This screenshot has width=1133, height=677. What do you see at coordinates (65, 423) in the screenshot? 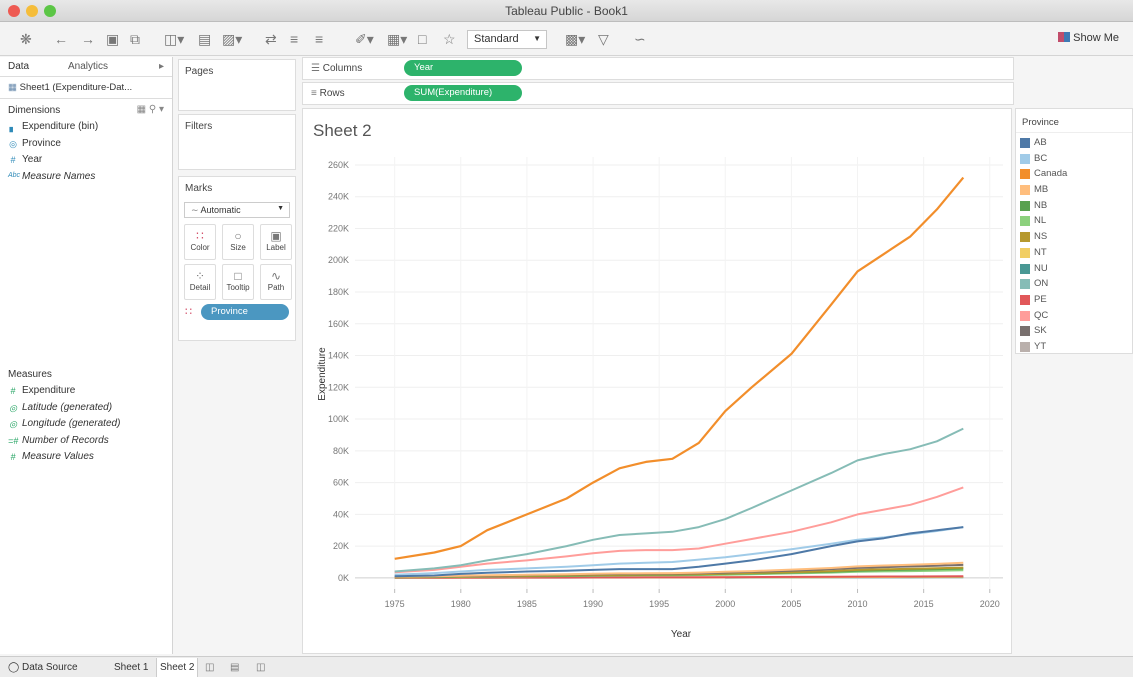
I see `field-longitude: ◎ Longitude (generated)` at bounding box center [65, 423].